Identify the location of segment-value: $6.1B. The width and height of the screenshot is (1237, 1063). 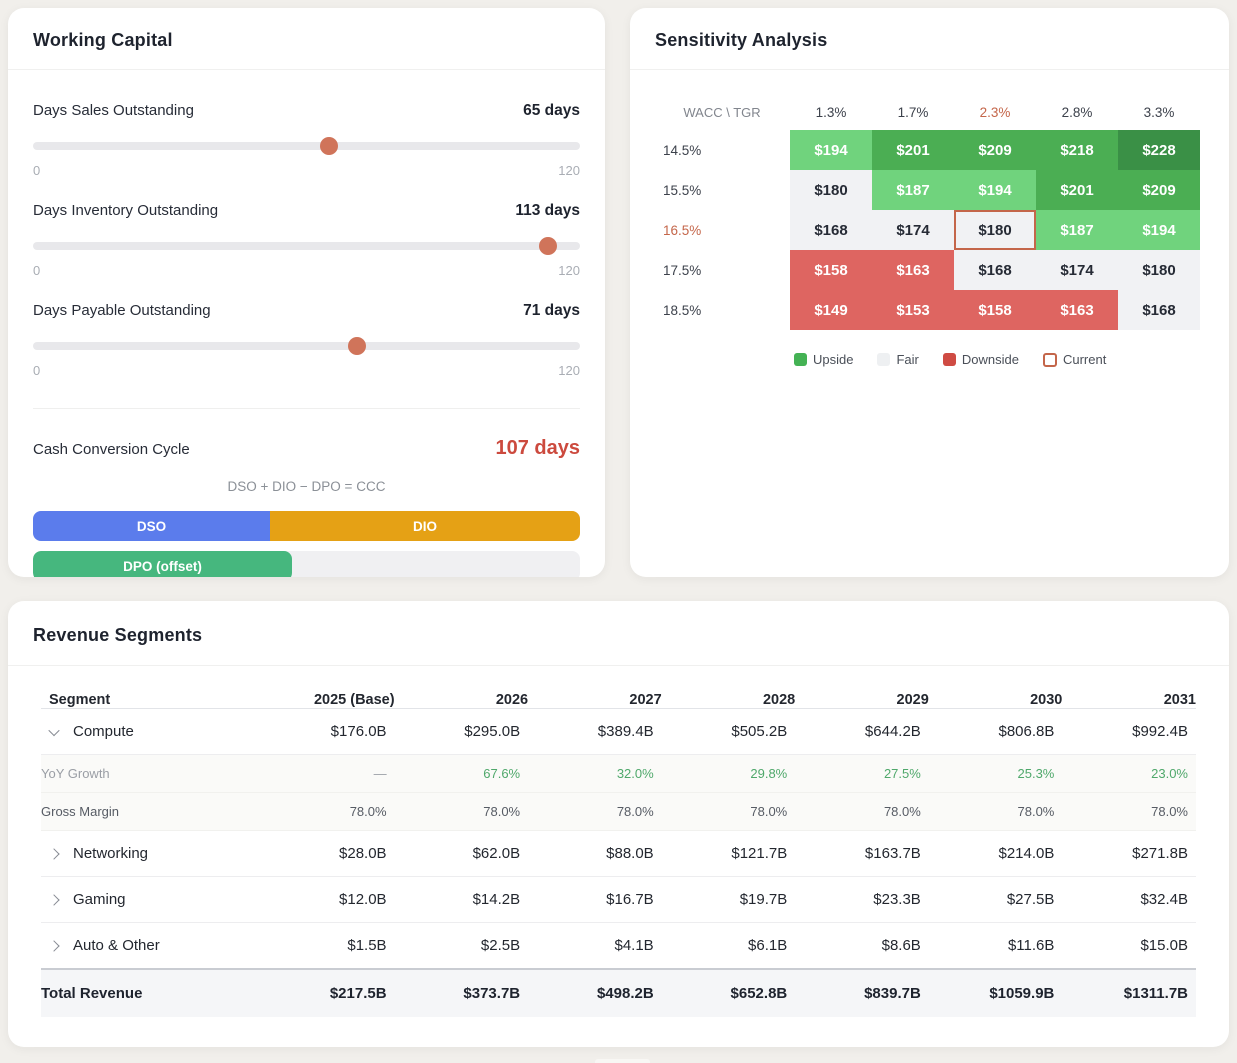
(728, 946).